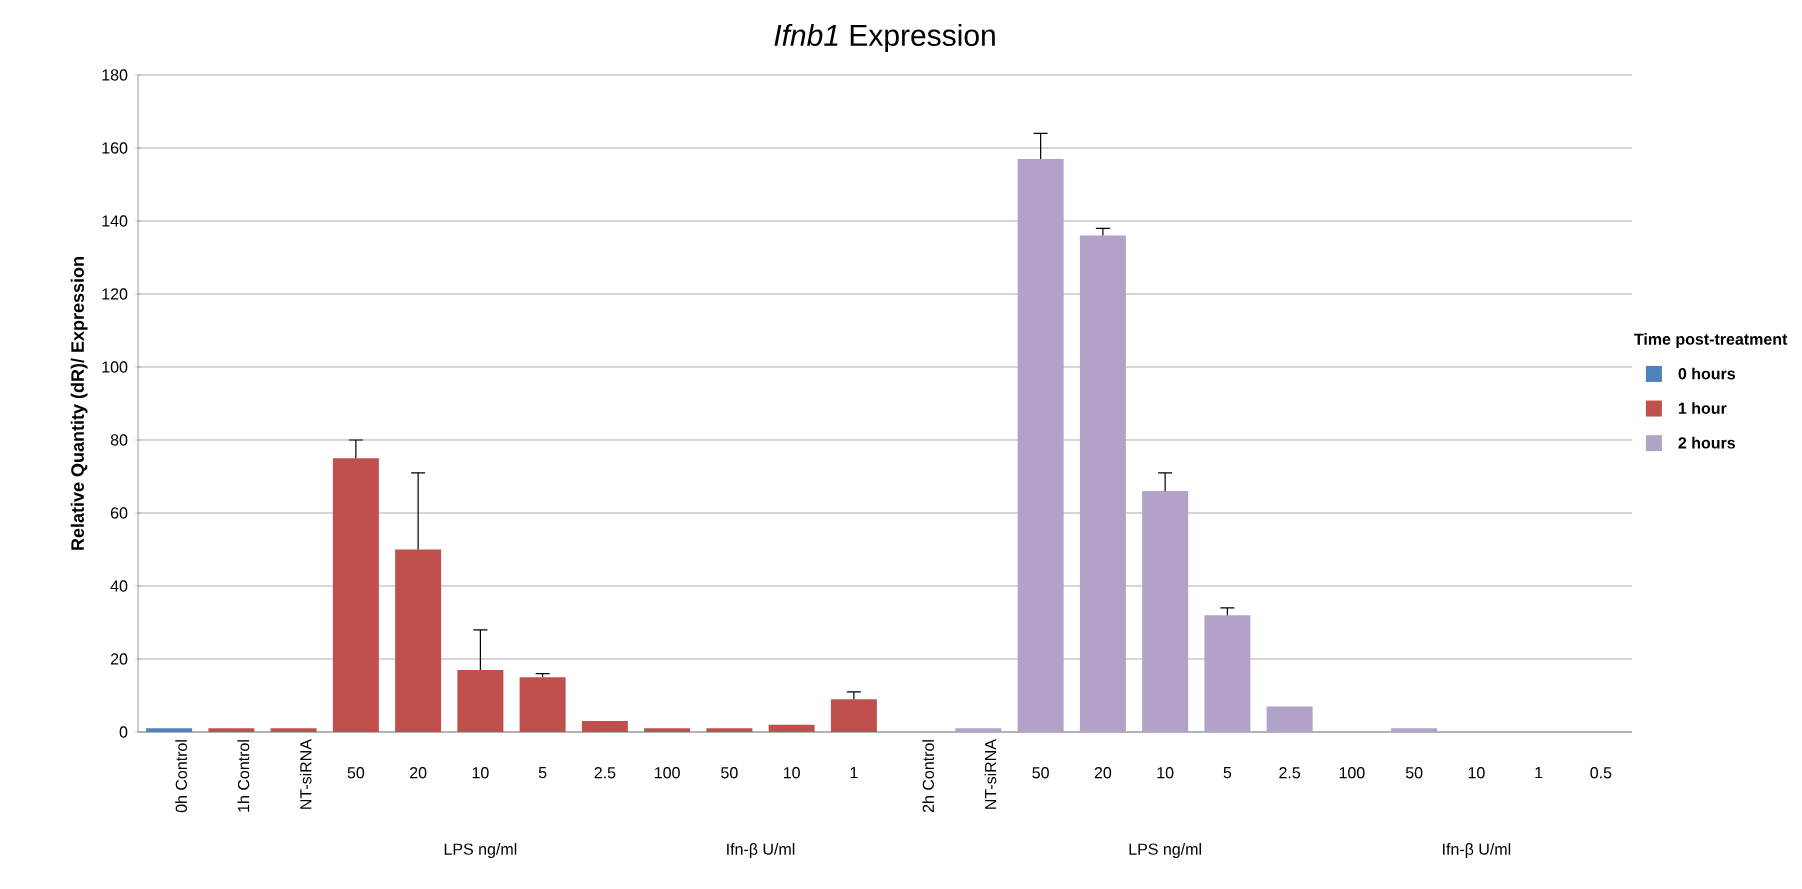 Image resolution: width=1802 pixels, height=889 pixels. Describe the element at coordinates (119, 659) in the screenshot. I see `y-tick-label: 20` at that location.